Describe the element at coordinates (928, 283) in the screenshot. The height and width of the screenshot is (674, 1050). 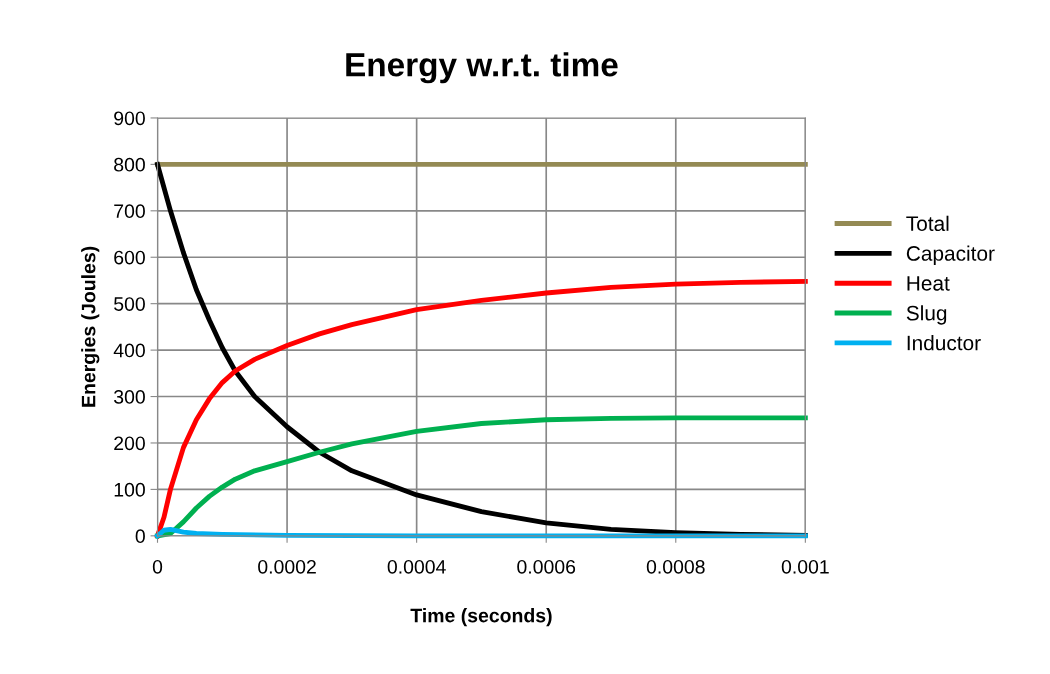
I see `legend-label: Heat` at that location.